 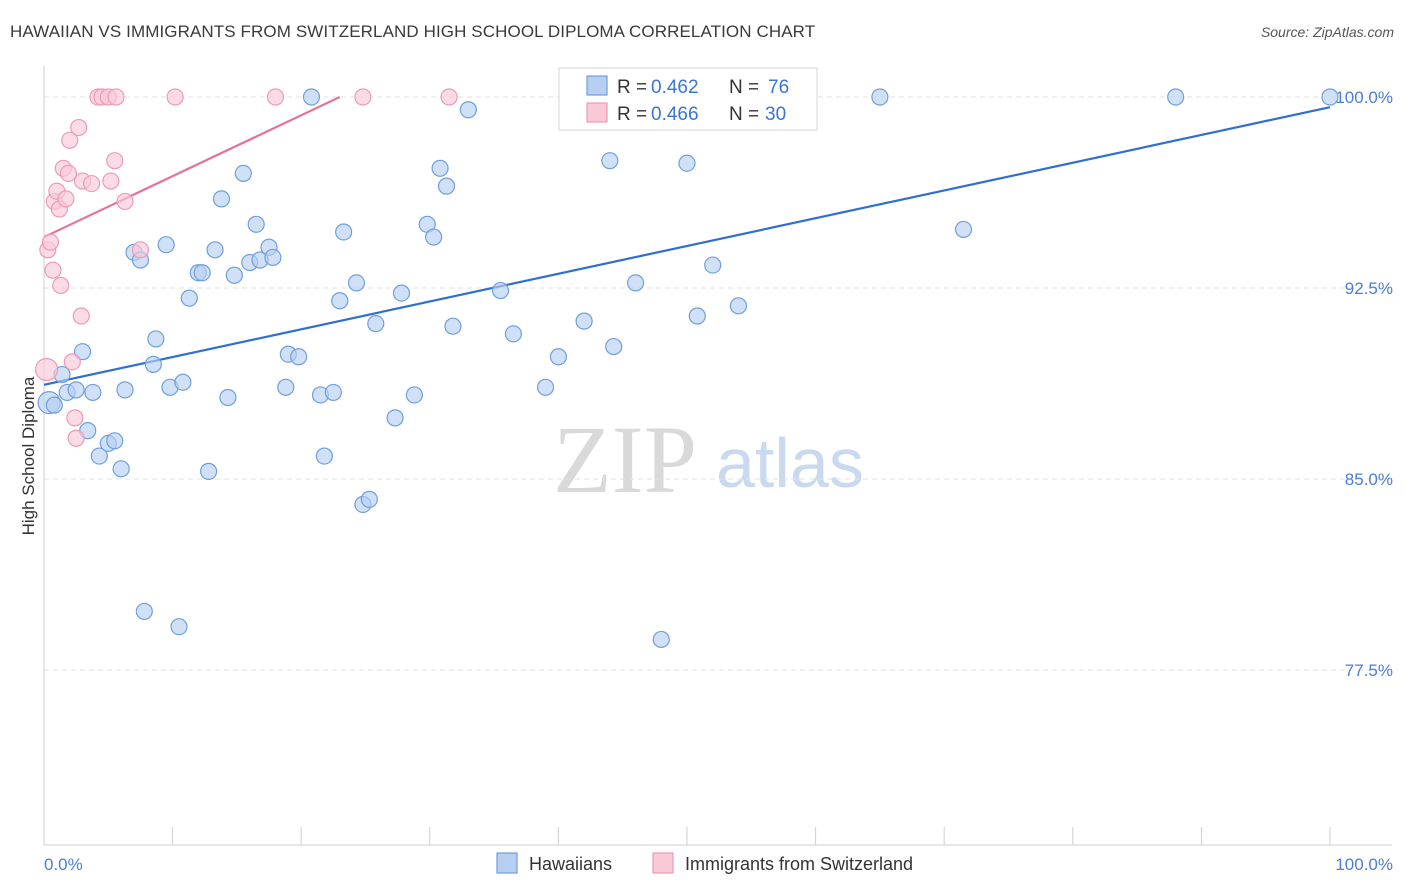 I want to click on stats-legend: R = 0.462 N = 76 R = 0.466 N = 30, so click(x=688, y=99).